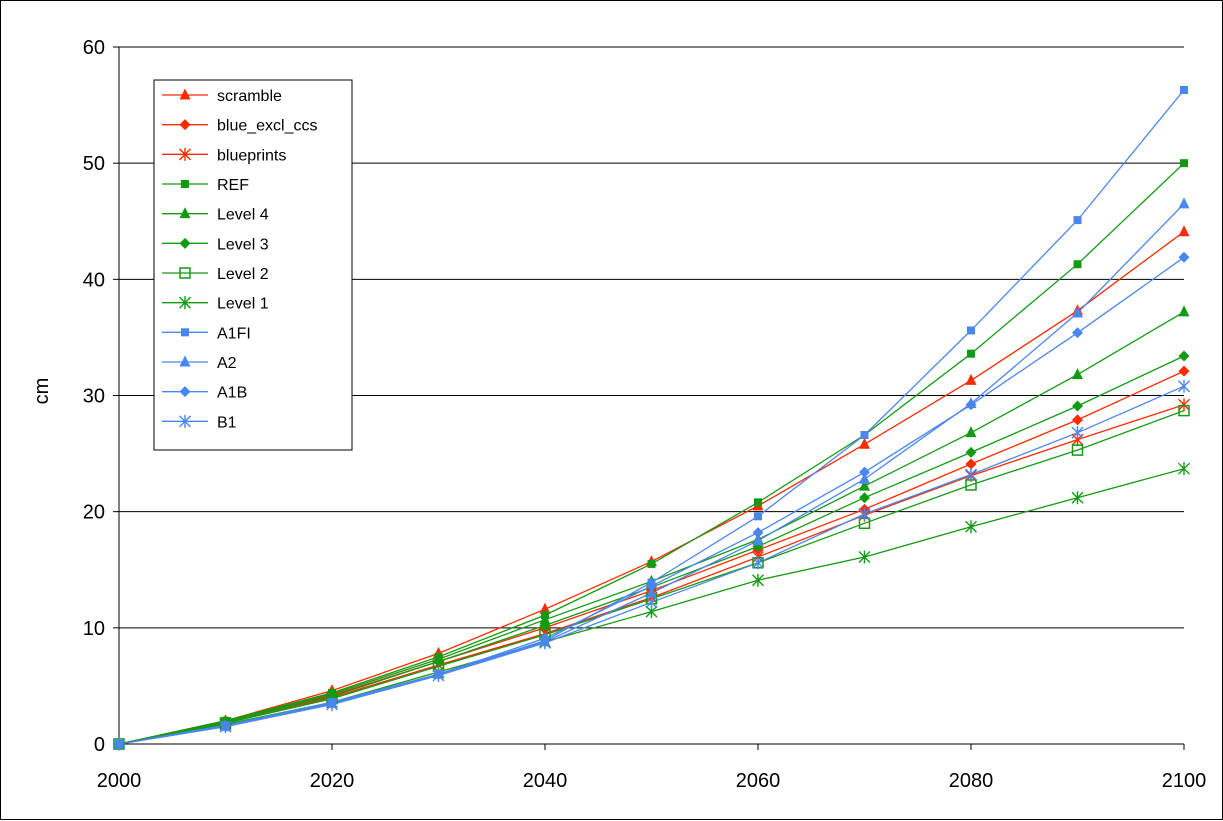 This screenshot has width=1223, height=821. What do you see at coordinates (864, 514) in the screenshot?
I see `point-b1-2070` at bounding box center [864, 514].